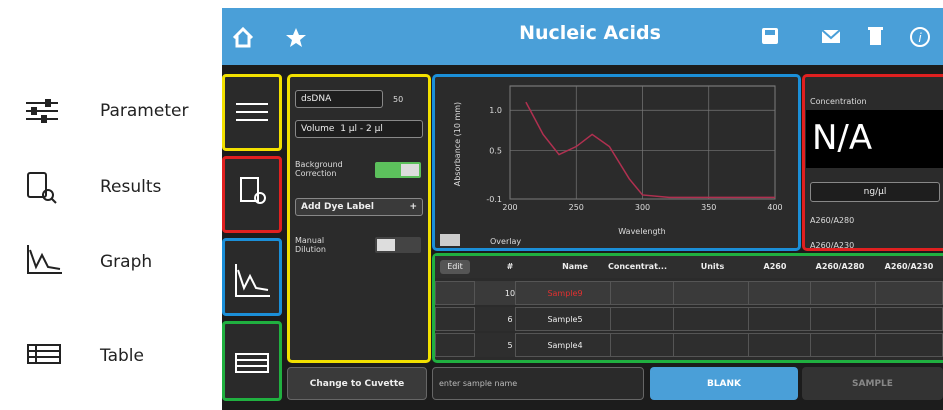 Image resolution: width=943 pixels, height=410 pixels. Describe the element at coordinates (832, 220) in the screenshot. I see `ratio1-label: A260/A280` at that location.